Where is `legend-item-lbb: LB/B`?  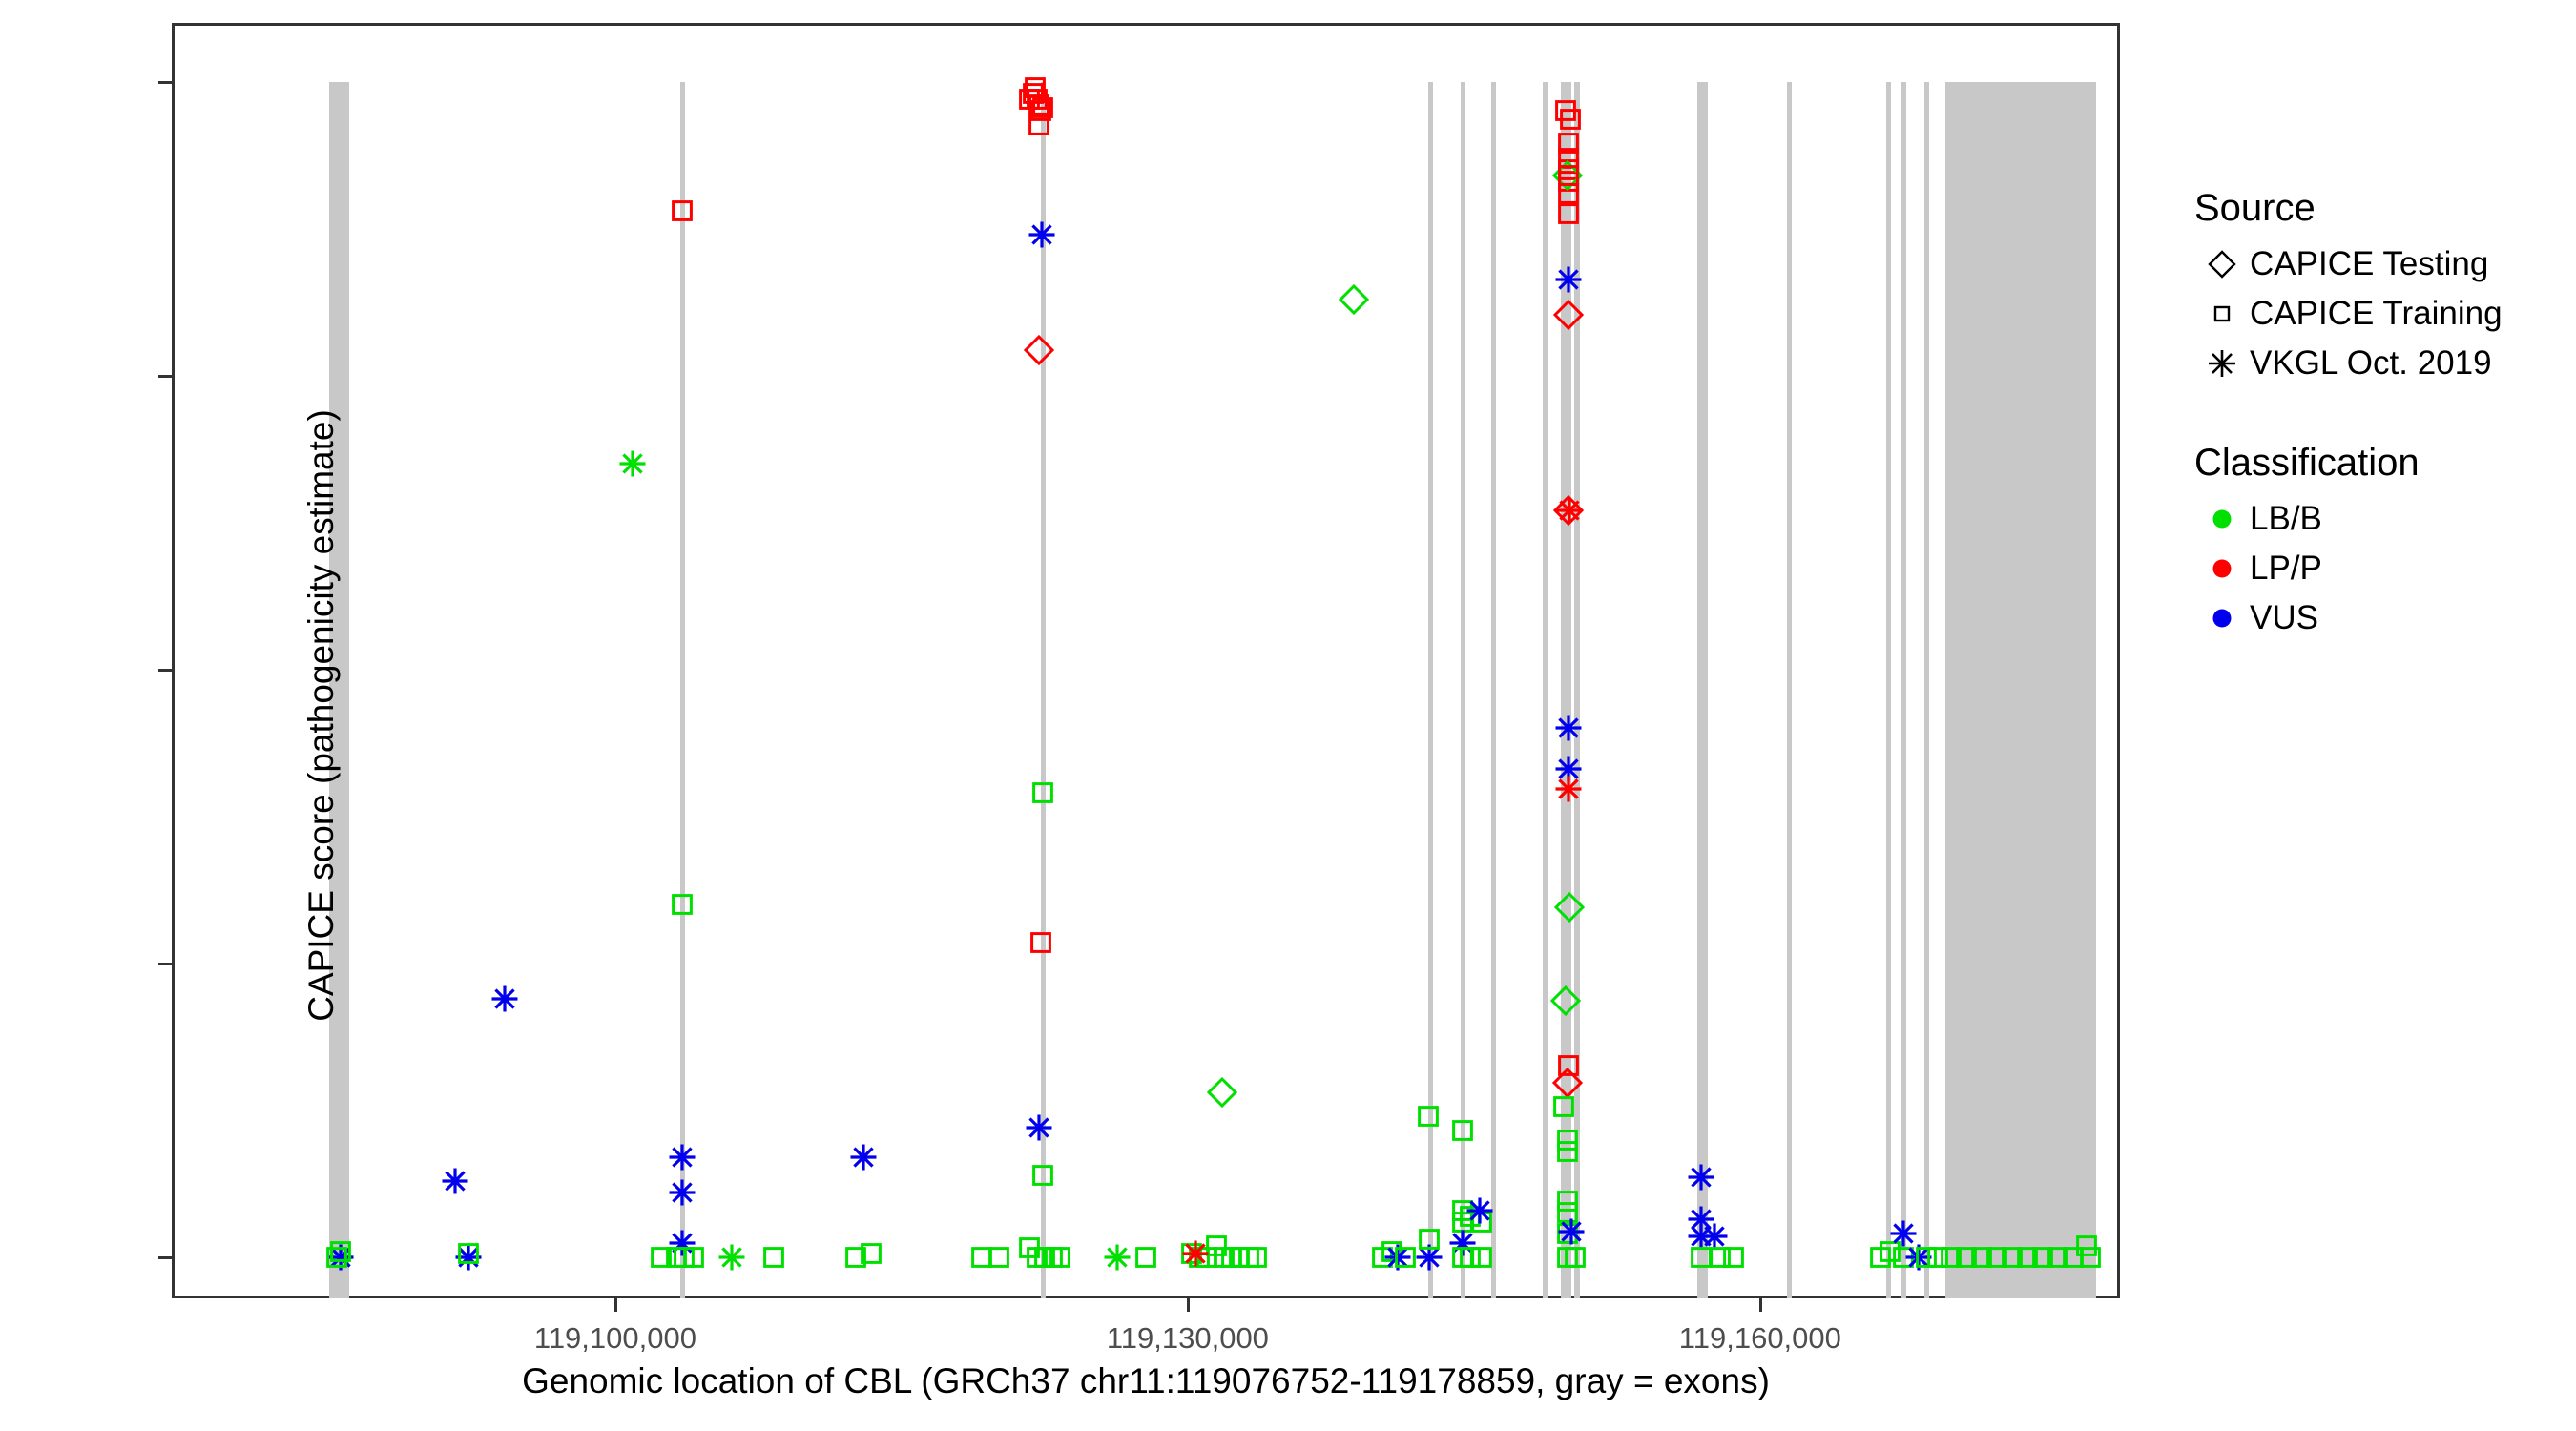 legend-item-lbb: LB/B is located at coordinates (2385, 519).